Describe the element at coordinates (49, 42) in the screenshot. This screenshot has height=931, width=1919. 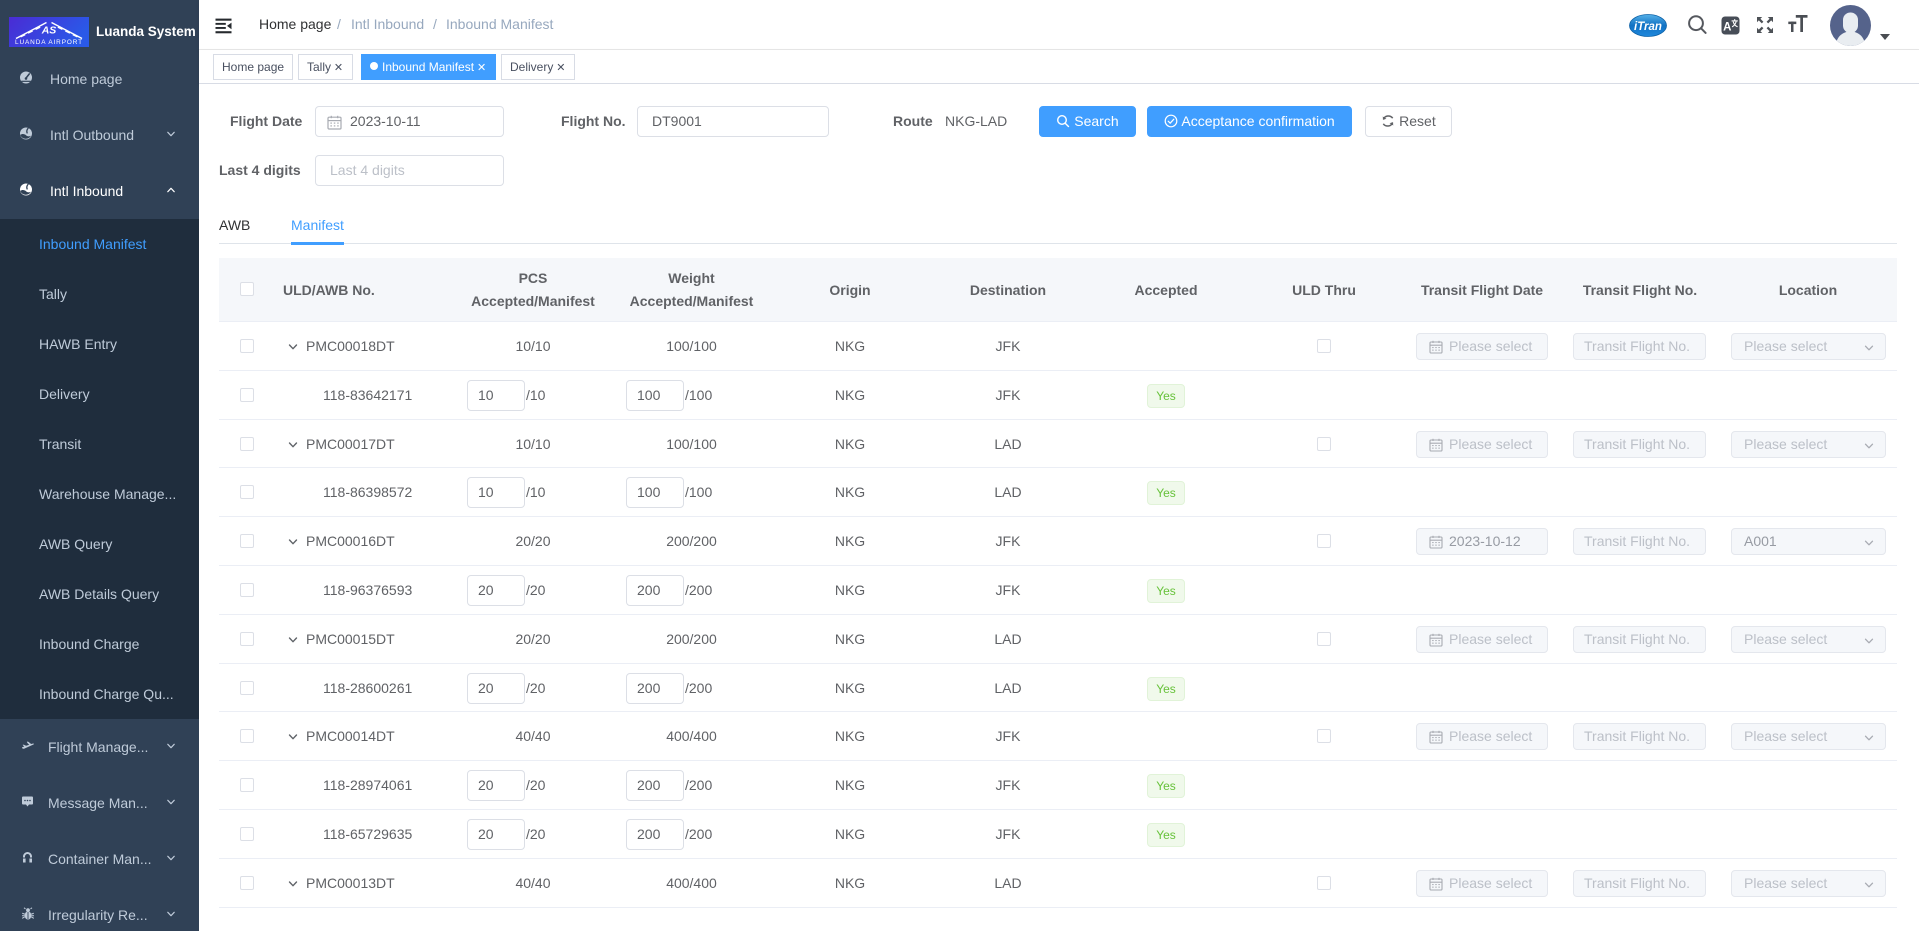
I see `svg-text: LUANDA AIRPORT` at that location.